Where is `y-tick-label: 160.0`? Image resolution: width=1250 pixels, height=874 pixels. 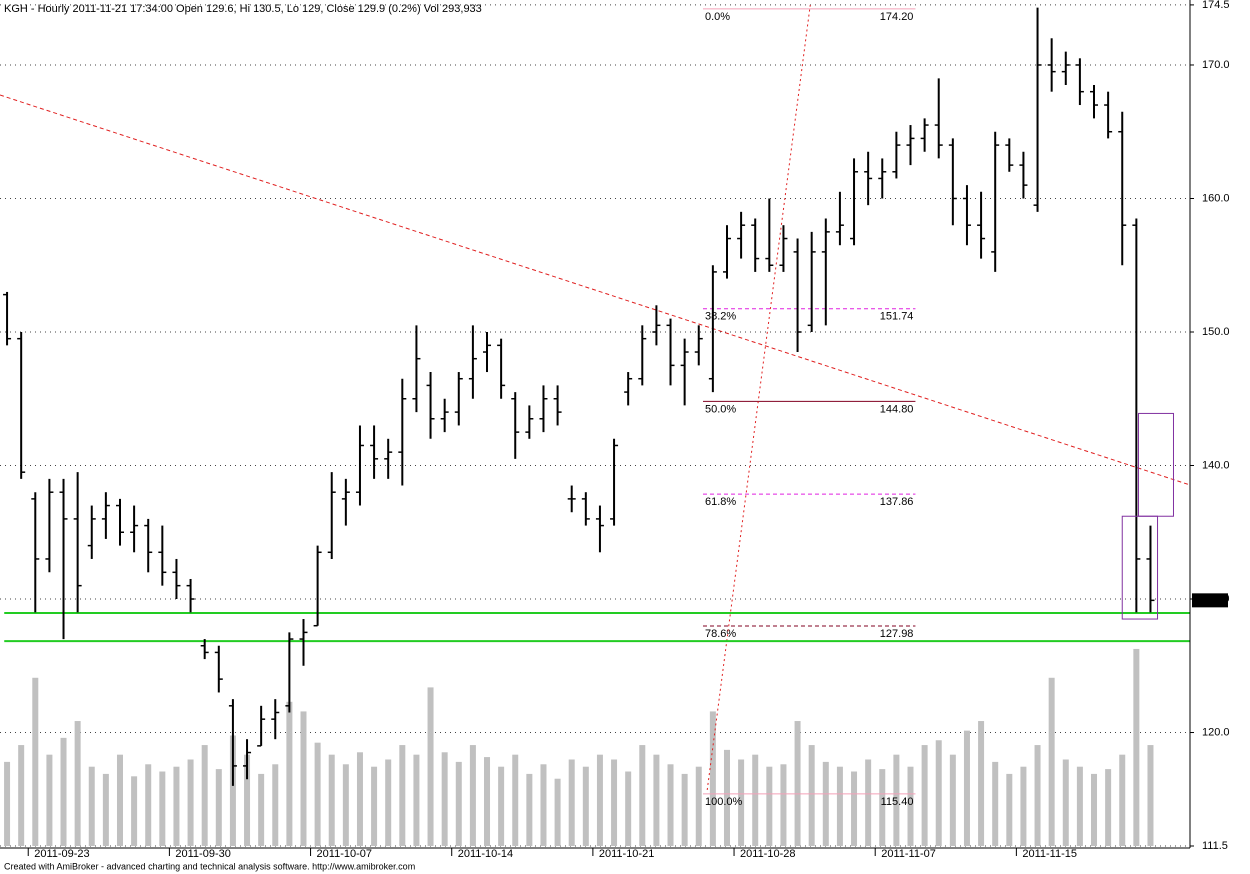
y-tick-label: 160.0 is located at coordinates (1216, 198).